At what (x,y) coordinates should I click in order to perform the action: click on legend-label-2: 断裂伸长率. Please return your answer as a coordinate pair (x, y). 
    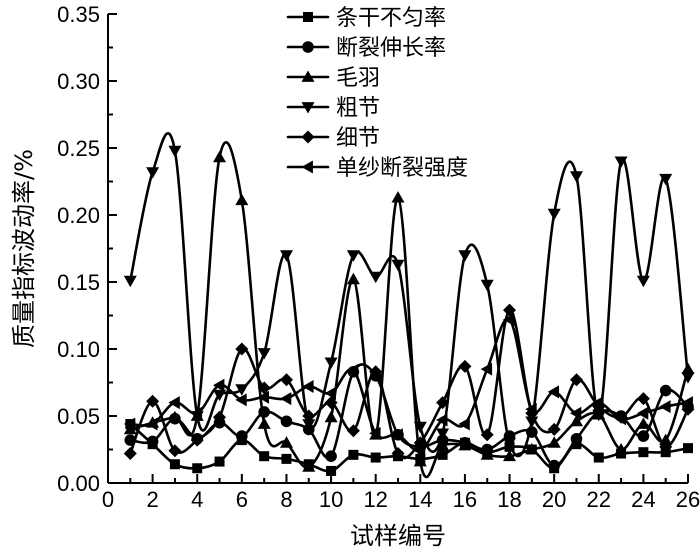
    Looking at the image, I should click on (391, 48).